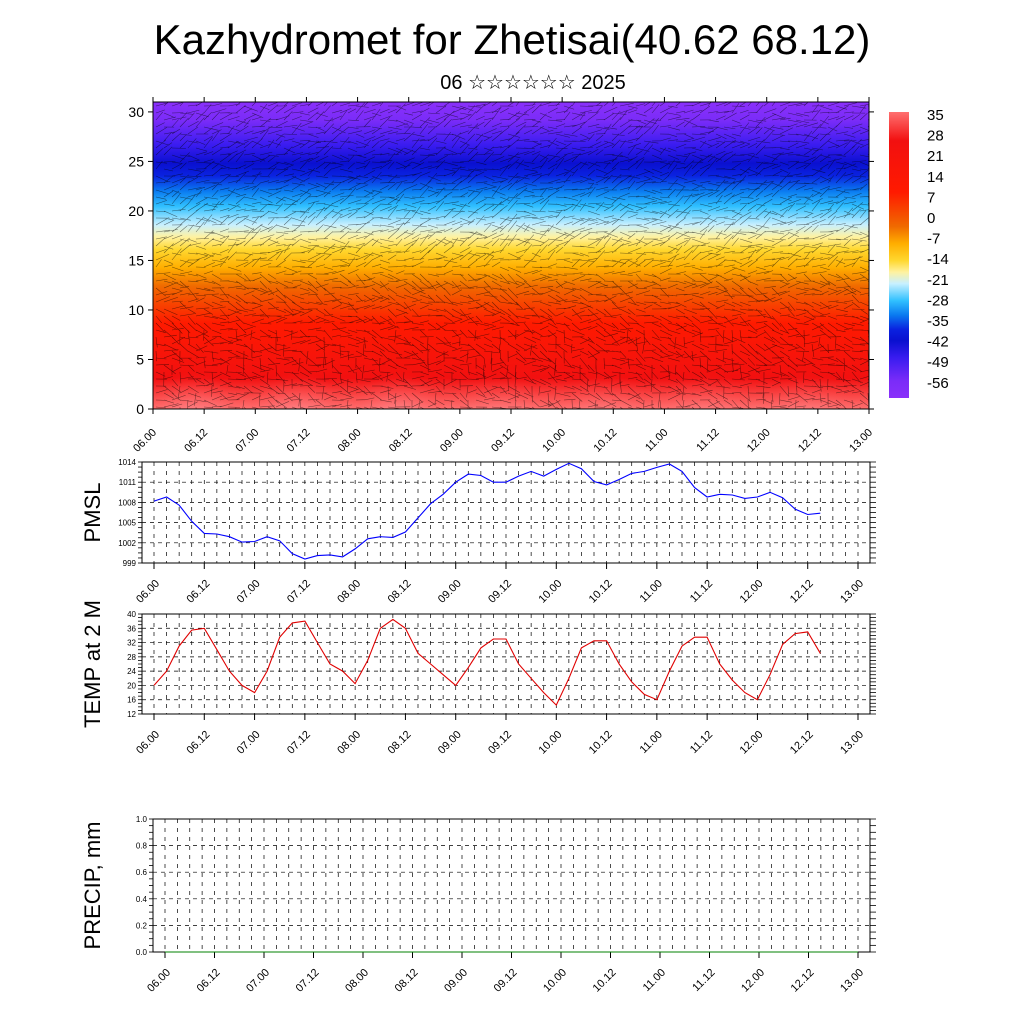 This screenshot has height=1024, width=1024. Describe the element at coordinates (899, 255) in the screenshot. I see `colorbar-swatch` at that location.